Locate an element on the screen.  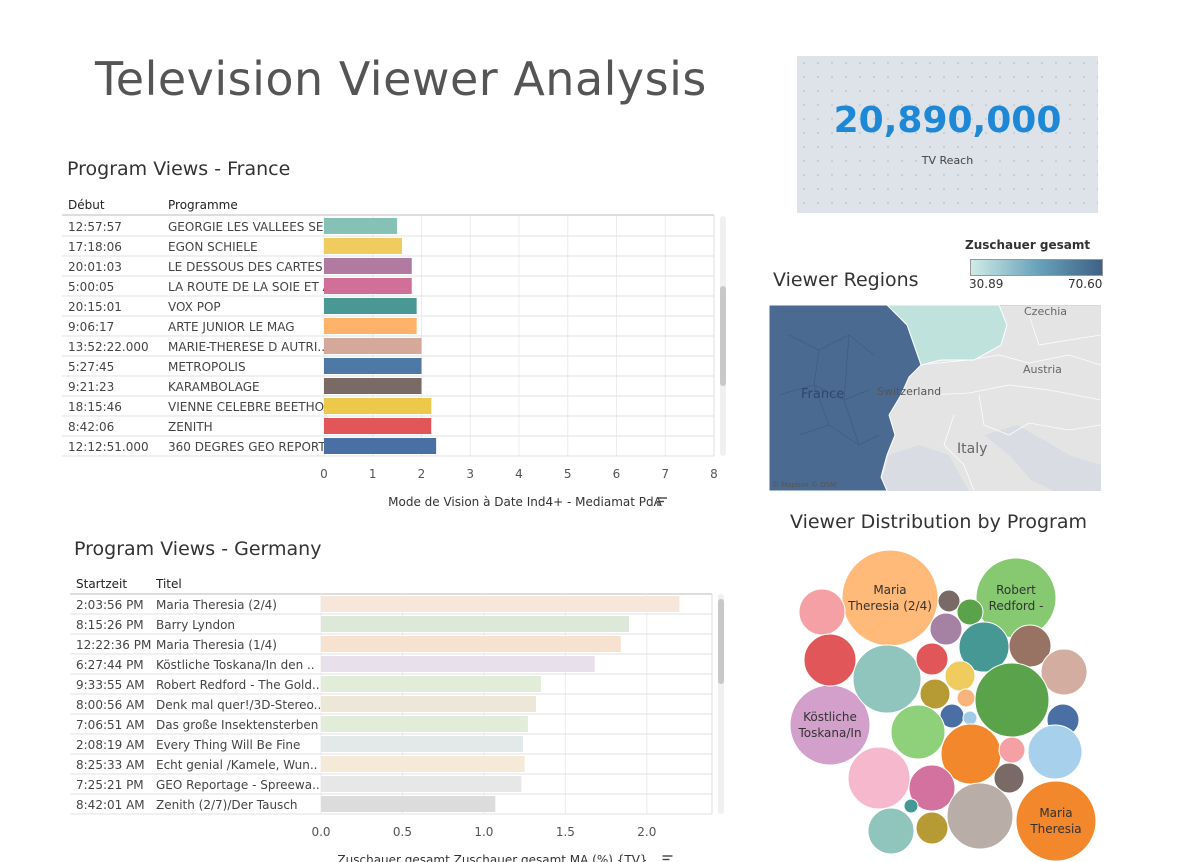
row-time-cell: 8:15:26 PM is located at coordinates (110, 625).